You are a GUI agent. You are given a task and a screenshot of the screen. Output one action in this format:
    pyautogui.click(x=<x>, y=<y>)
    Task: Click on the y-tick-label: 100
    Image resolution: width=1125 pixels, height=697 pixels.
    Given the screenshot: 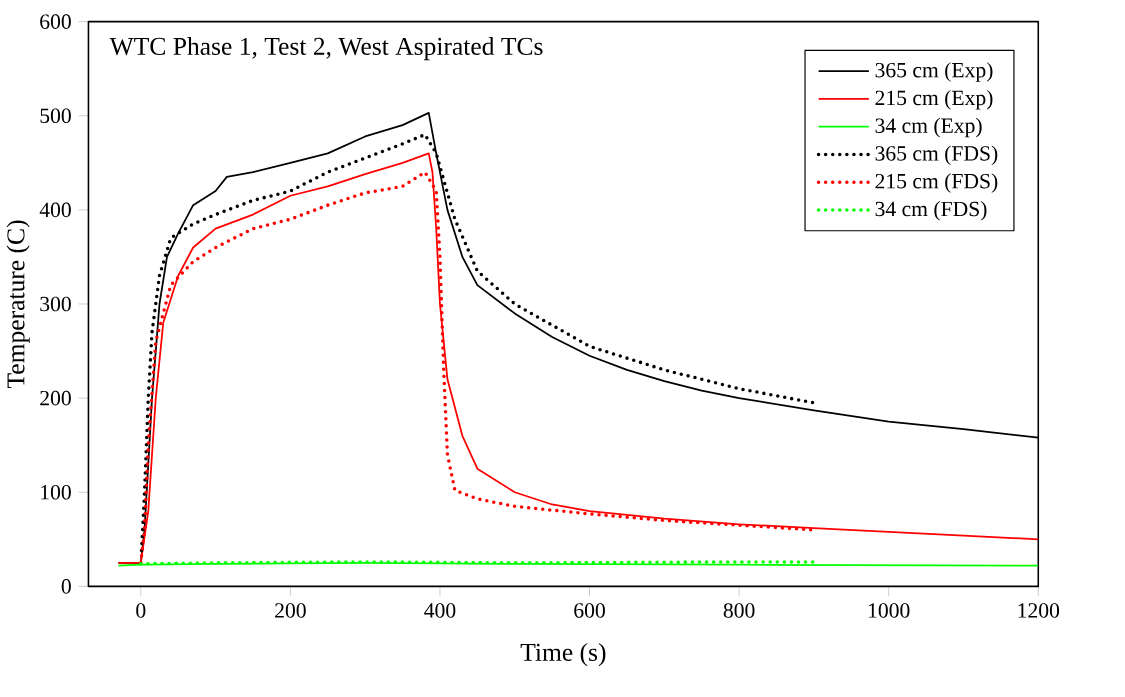 What is the action you would take?
    pyautogui.click(x=56, y=492)
    